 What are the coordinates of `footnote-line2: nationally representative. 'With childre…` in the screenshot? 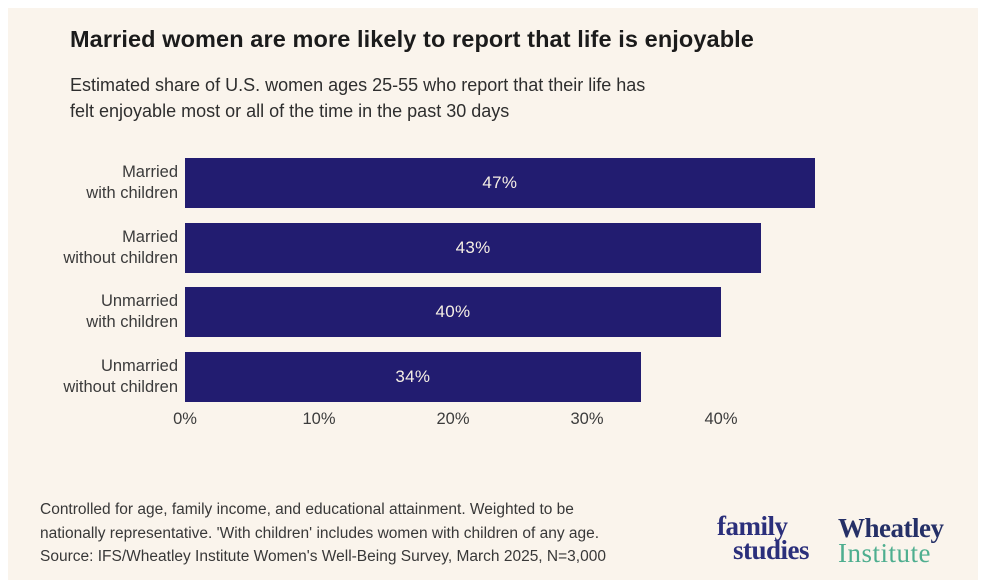 It's located at (320, 533).